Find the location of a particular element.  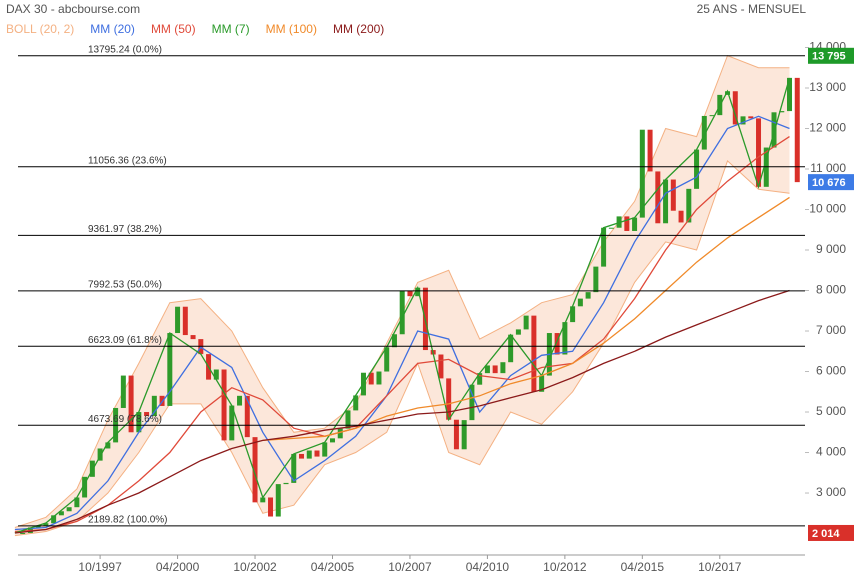

y-tick-label: 6 000 is located at coordinates (831, 371).